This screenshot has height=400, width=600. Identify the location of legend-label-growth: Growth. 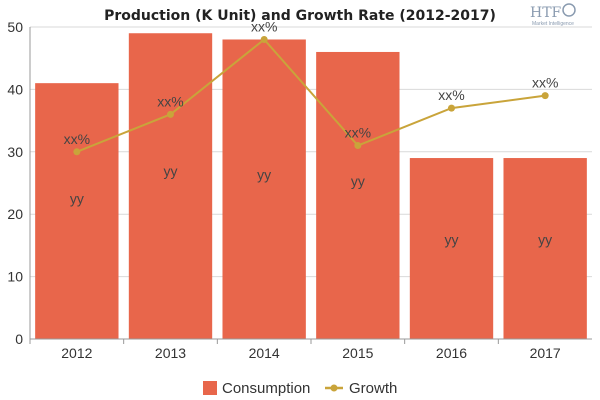
(373, 388).